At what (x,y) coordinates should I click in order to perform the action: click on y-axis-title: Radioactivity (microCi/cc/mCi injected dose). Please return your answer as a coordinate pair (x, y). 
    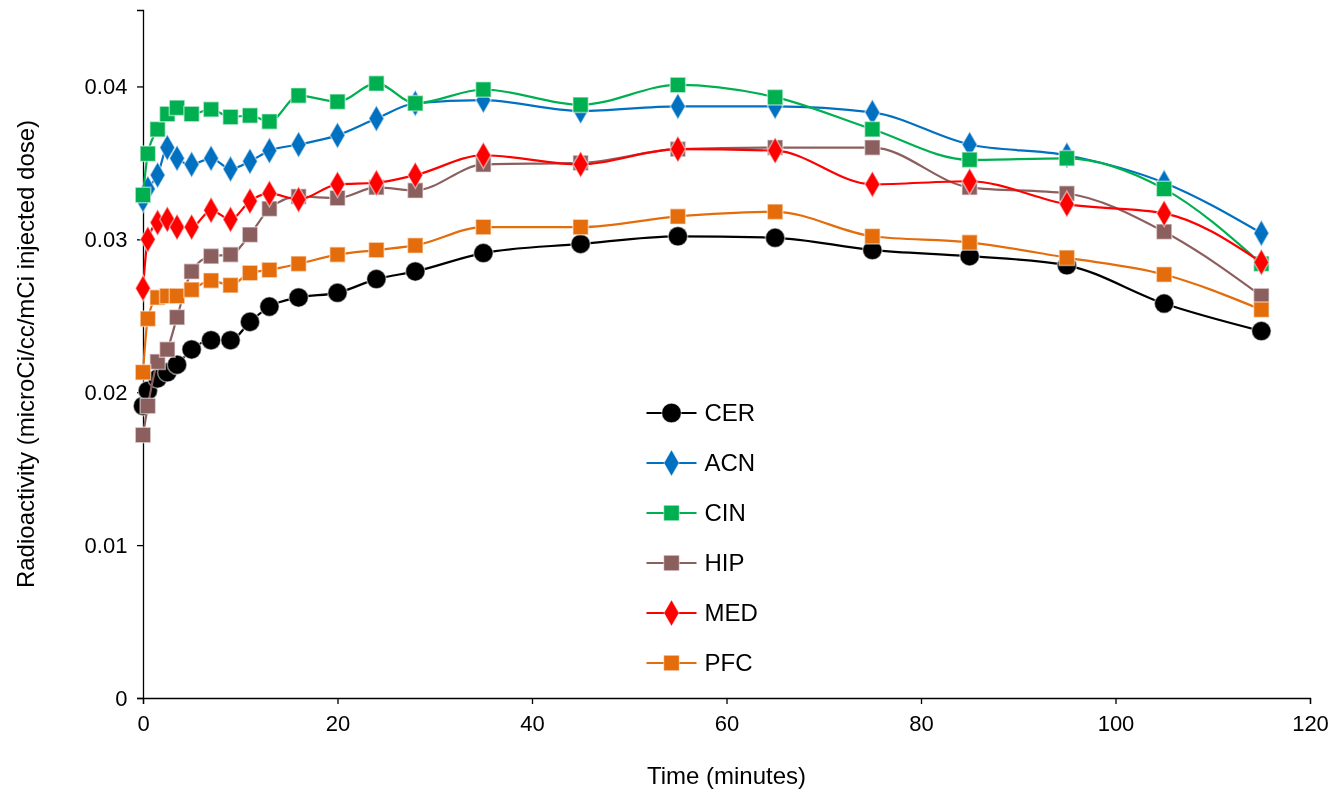
    Looking at the image, I should click on (25, 354).